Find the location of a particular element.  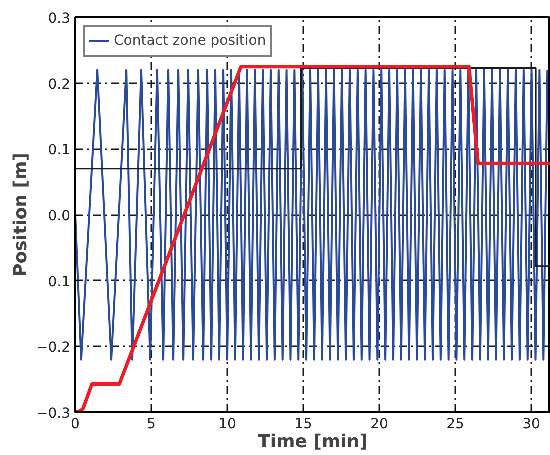

legend-label: Contact zone position is located at coordinates (190, 41).